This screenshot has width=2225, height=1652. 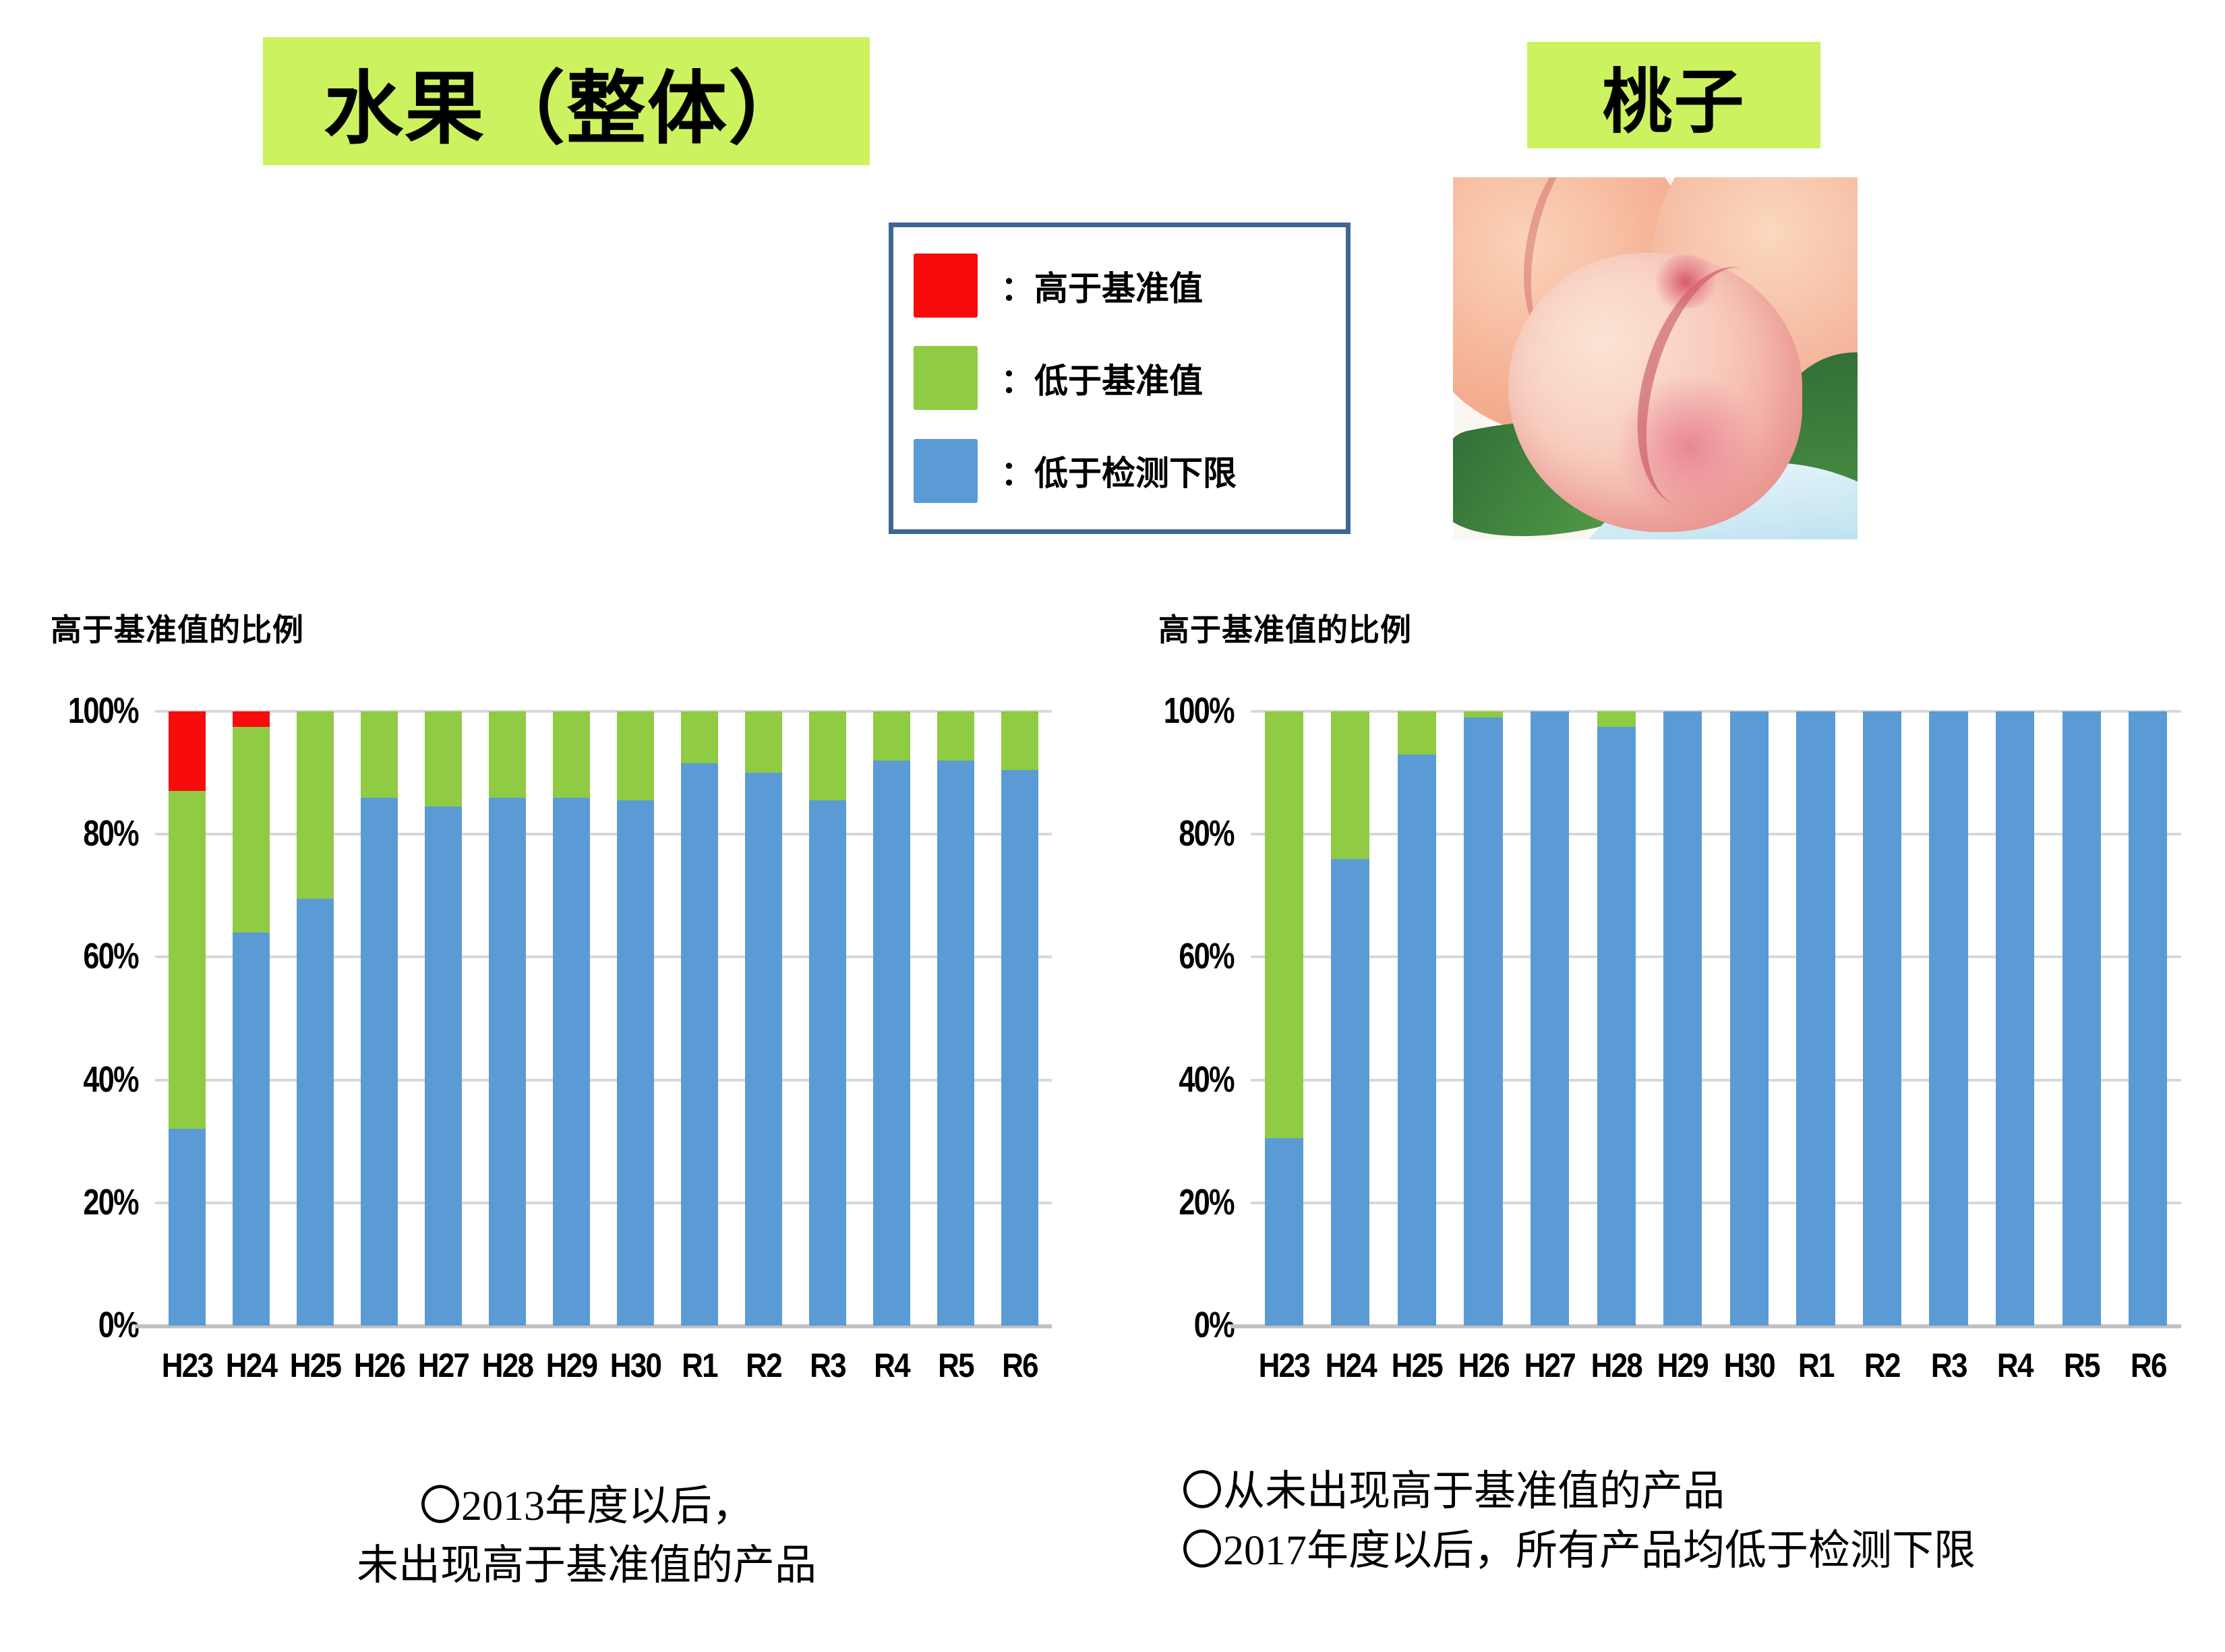 I want to click on x-axis-line, so click(x=1705, y=1326).